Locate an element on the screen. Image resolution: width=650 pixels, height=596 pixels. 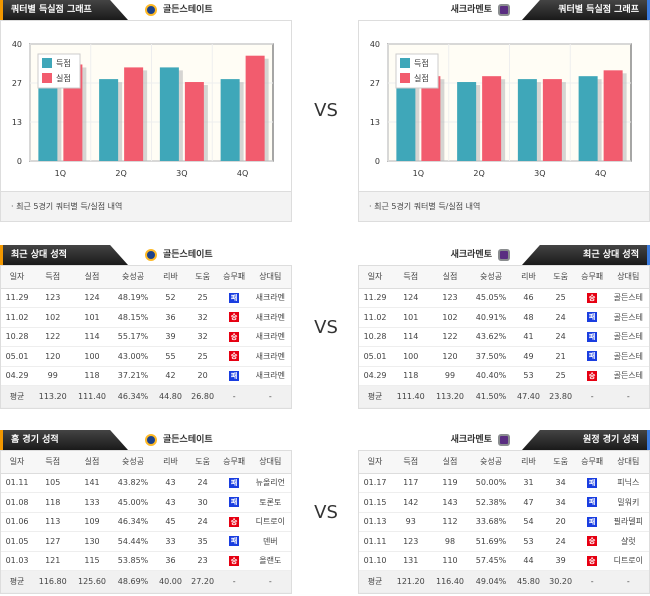
table-cell: 55 is located at coordinates (170, 356).